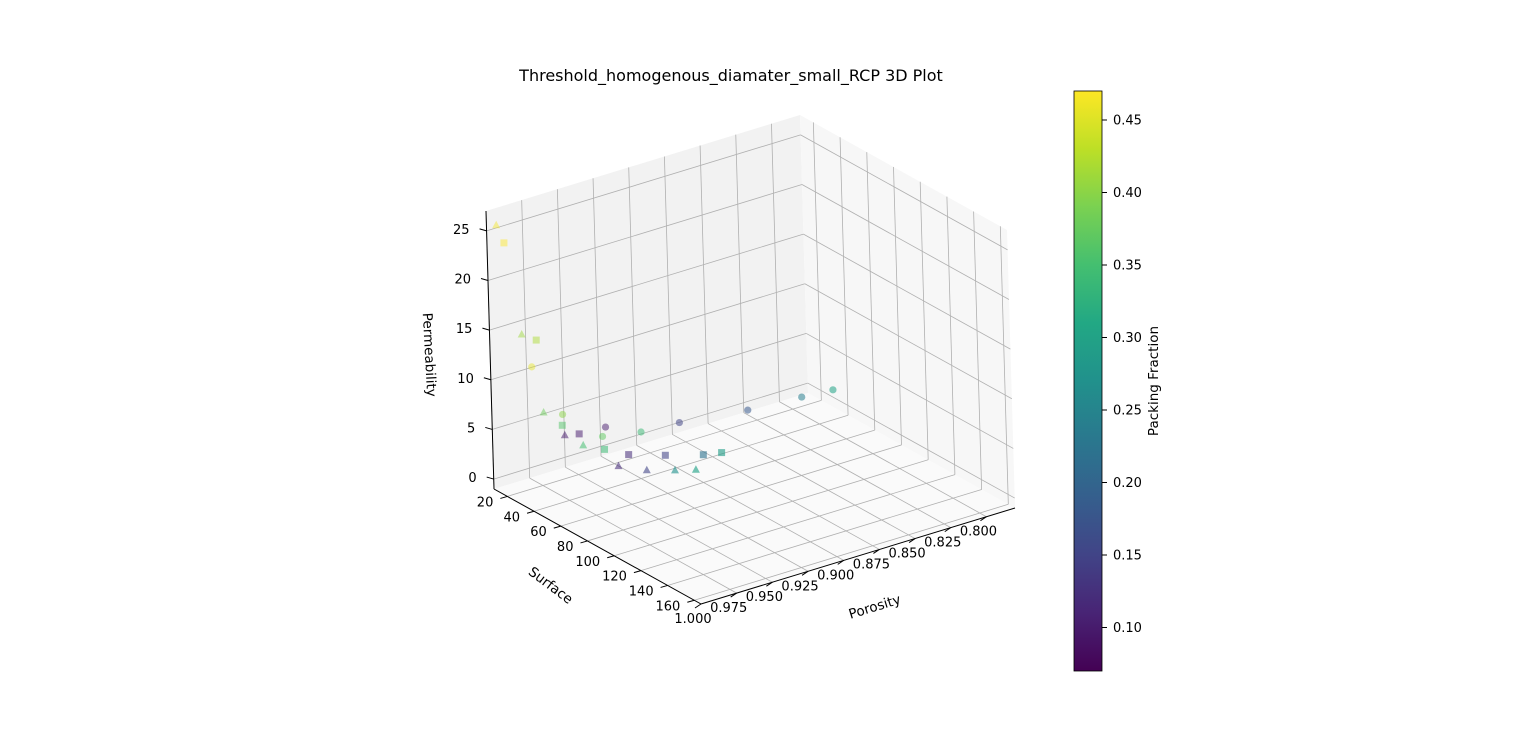 This screenshot has width=1536, height=754. What do you see at coordinates (835, 575) in the screenshot?
I see `x-tick-label: 0.900` at bounding box center [835, 575].